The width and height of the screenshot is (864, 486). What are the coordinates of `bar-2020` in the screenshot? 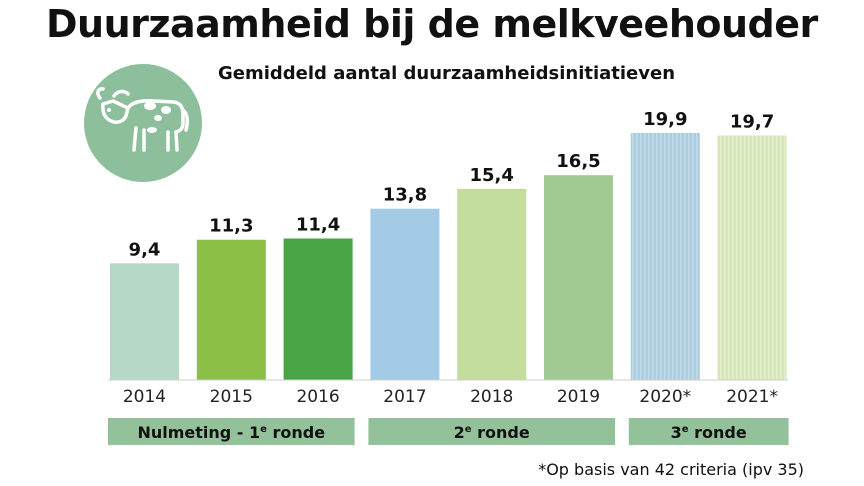 It's located at (665, 256).